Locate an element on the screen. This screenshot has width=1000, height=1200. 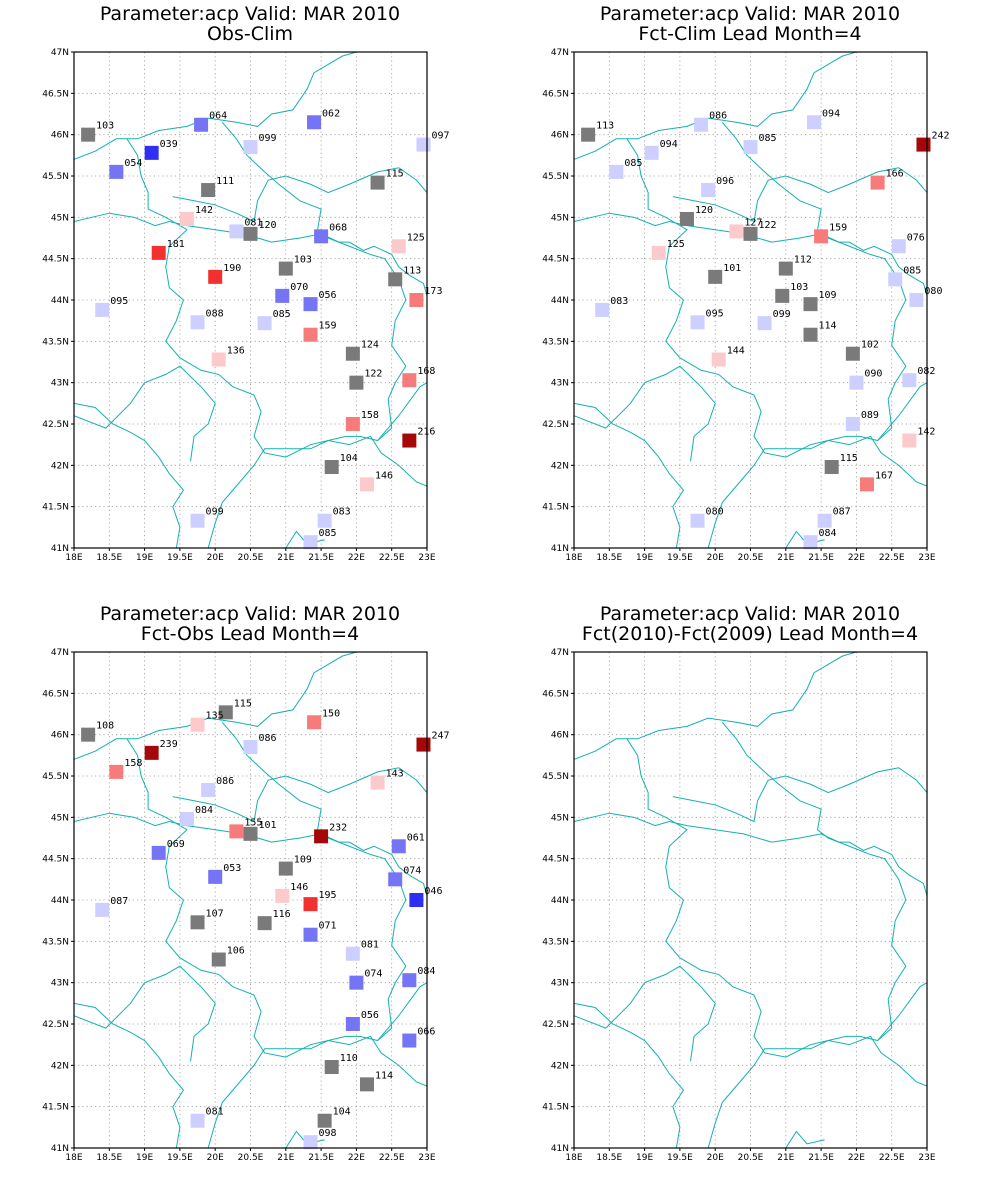
y-tick-label: 43N is located at coordinates (560, 984).